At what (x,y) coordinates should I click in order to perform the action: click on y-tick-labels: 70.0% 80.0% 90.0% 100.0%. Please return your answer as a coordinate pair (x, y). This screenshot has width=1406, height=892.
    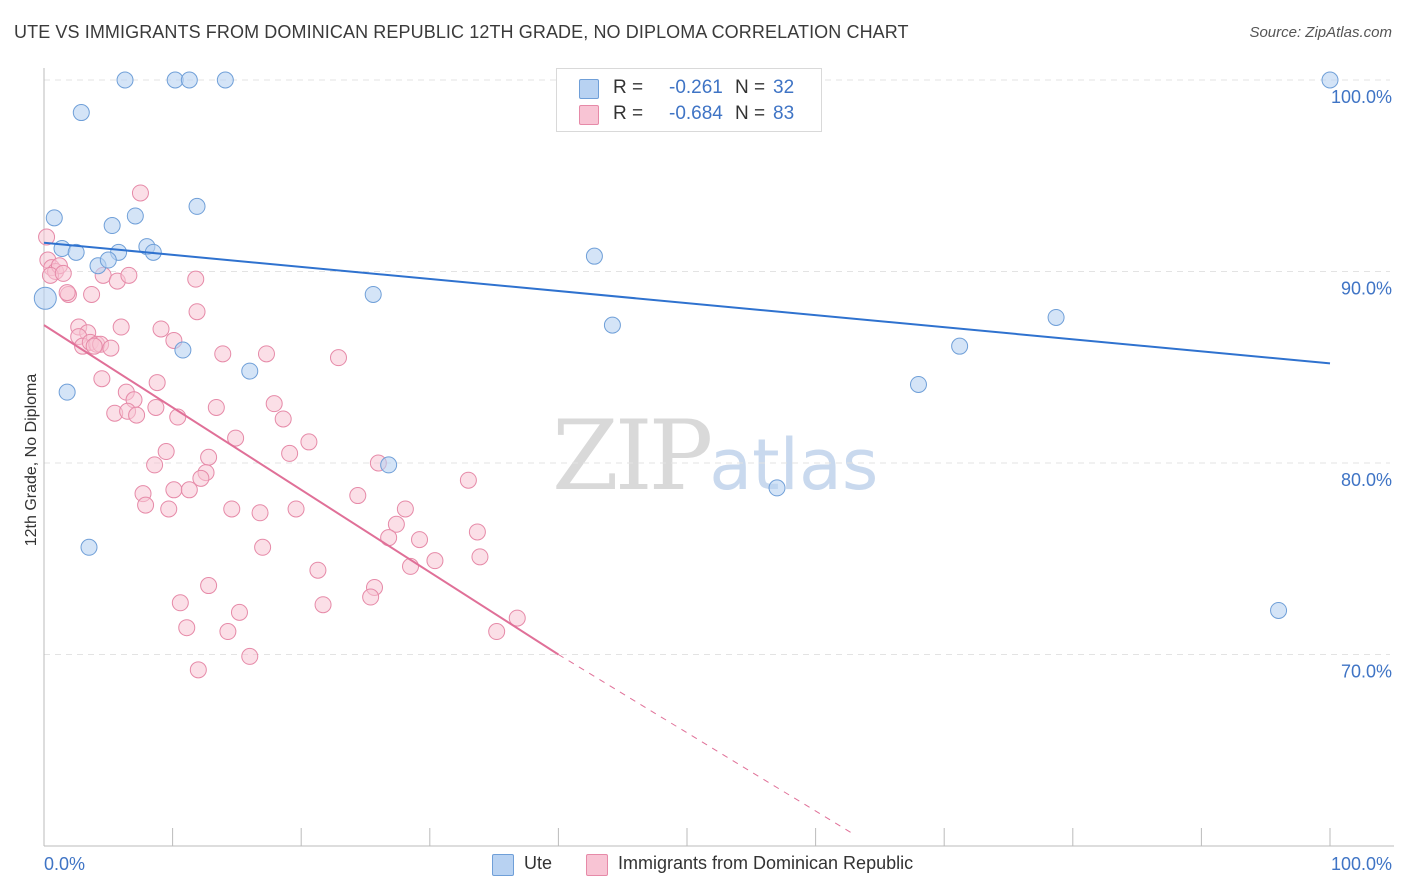
    Looking at the image, I should click on (1361, 384).